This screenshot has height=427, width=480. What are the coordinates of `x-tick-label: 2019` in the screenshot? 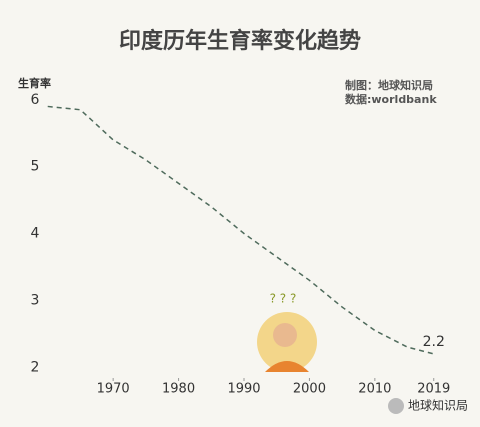 It's located at (433, 389).